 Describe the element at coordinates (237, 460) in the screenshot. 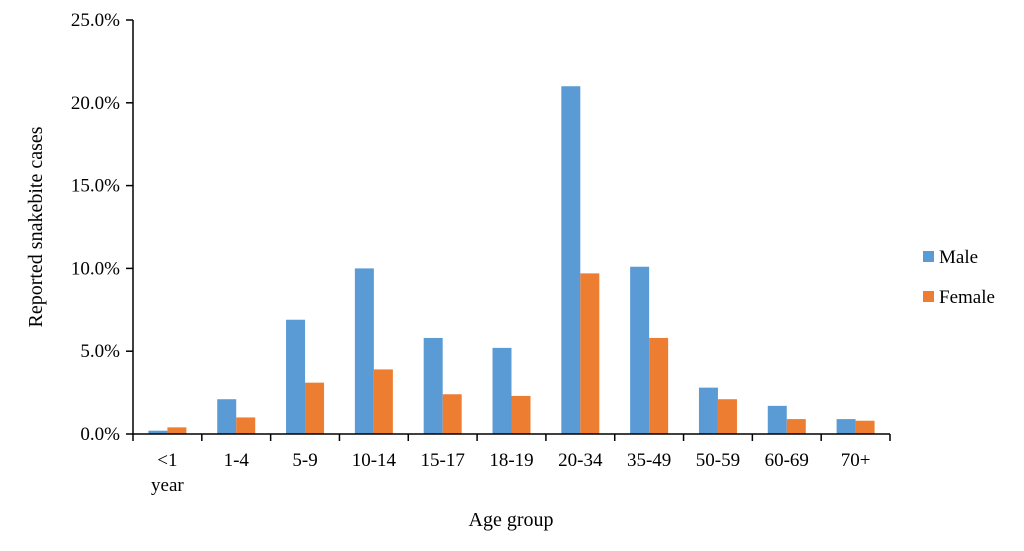

I see `x-tick-label: 1-4` at that location.